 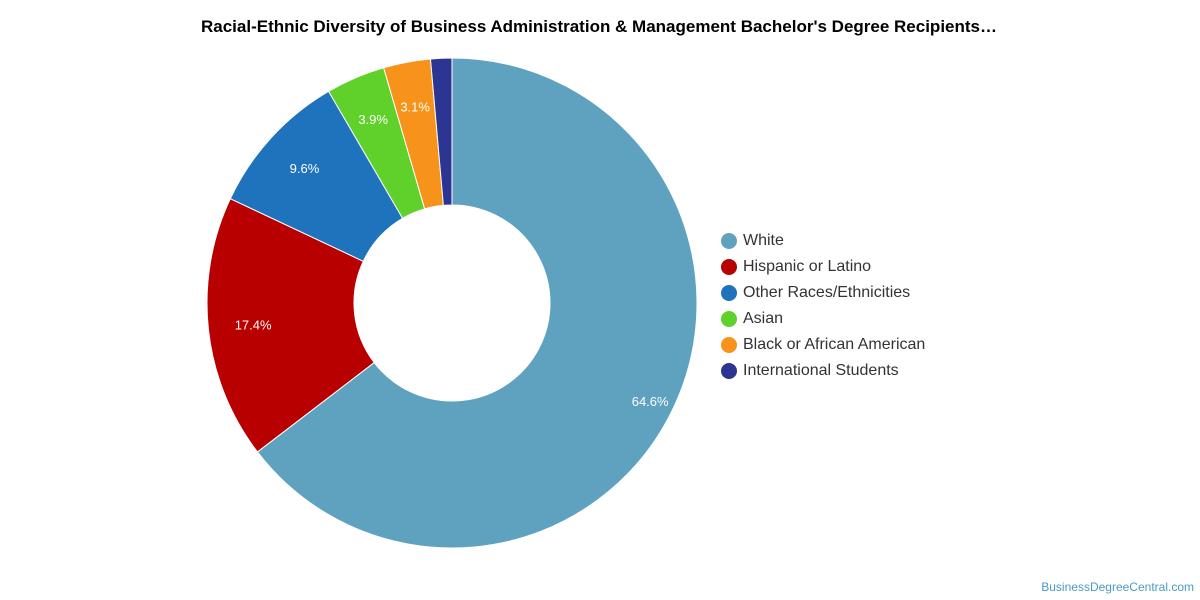 I want to click on legend-label: International Students, so click(x=821, y=370).